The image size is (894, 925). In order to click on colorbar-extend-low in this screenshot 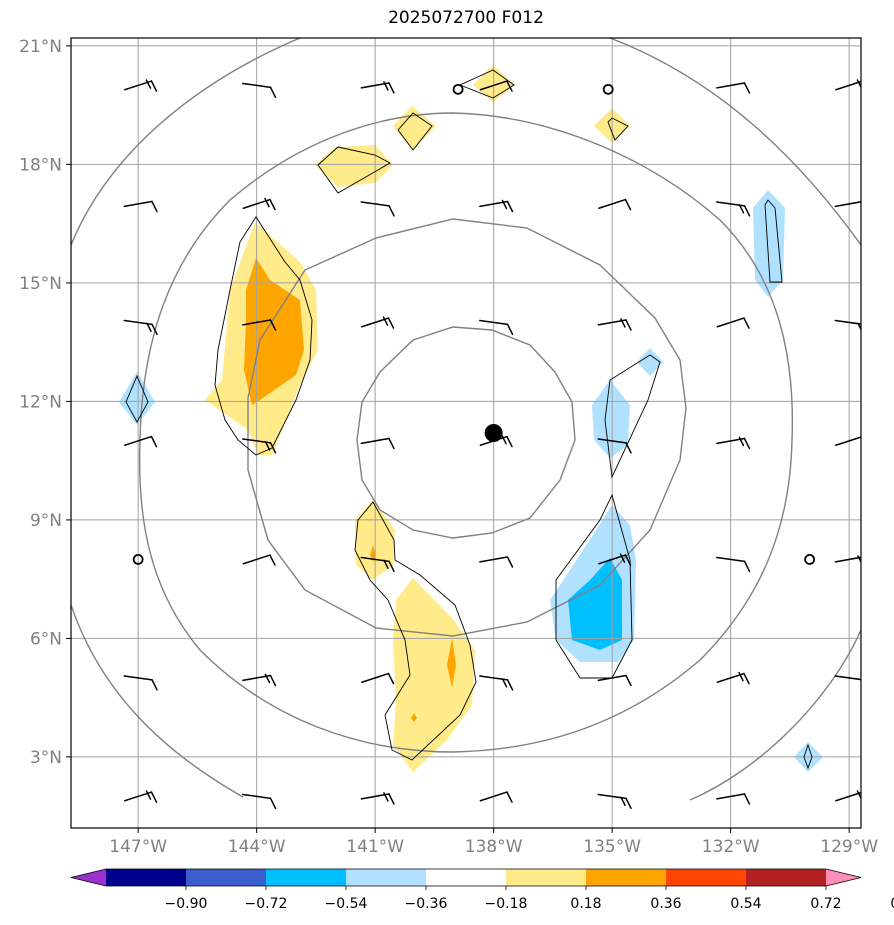, I will do `click(88, 877)`.